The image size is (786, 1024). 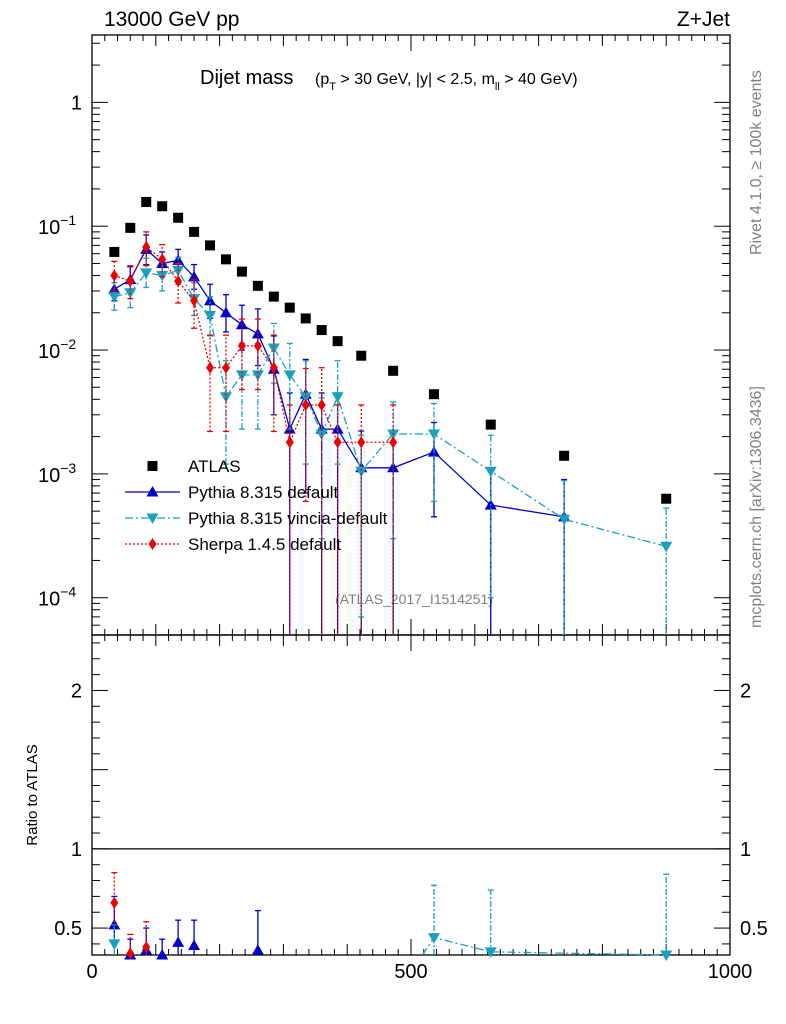 I want to click on energy-label: 13000 GeV pp, so click(x=171, y=19).